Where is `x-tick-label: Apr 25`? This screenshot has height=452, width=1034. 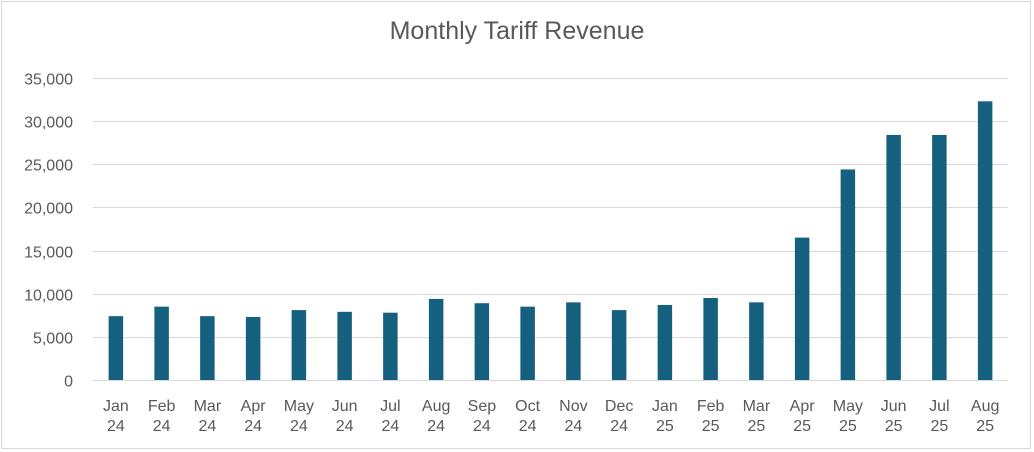
x-tick-label: Apr 25 is located at coordinates (803, 416).